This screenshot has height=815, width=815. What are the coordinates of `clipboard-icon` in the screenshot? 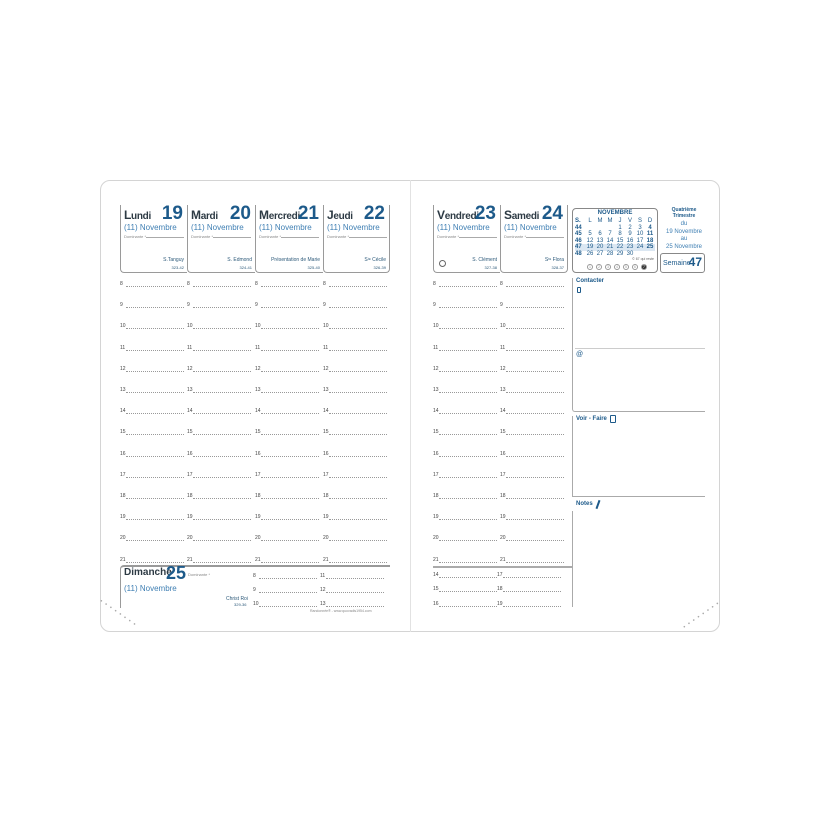 It's located at (613, 419).